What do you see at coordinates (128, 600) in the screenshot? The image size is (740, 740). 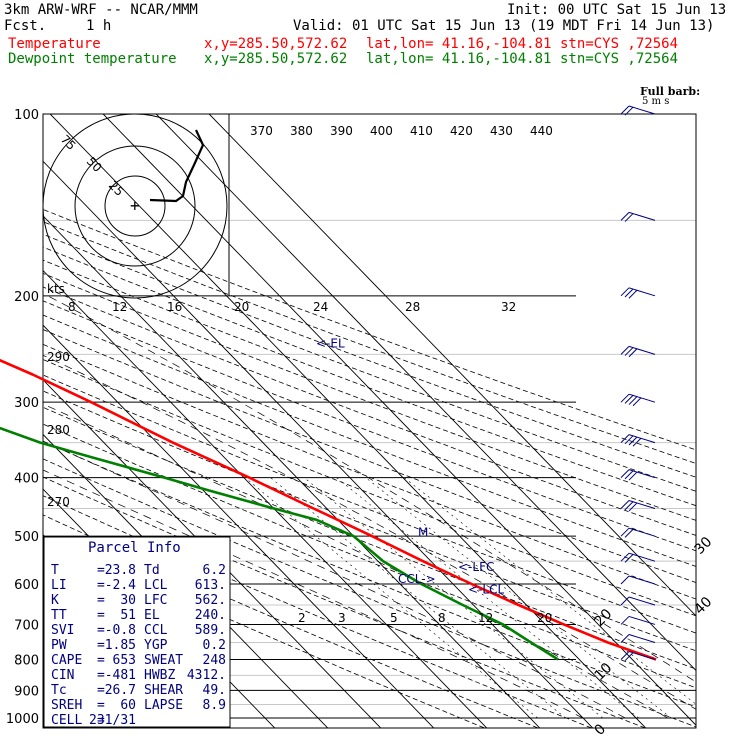 I see `parcel-info-value: 30` at bounding box center [128, 600].